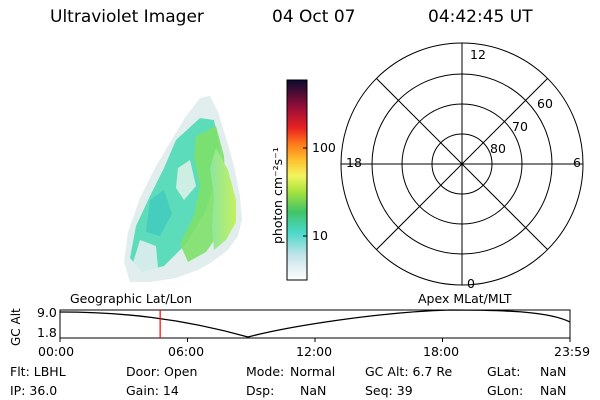 This screenshot has width=600, height=400. I want to click on timeline-y-min: 1.8, so click(47, 332).